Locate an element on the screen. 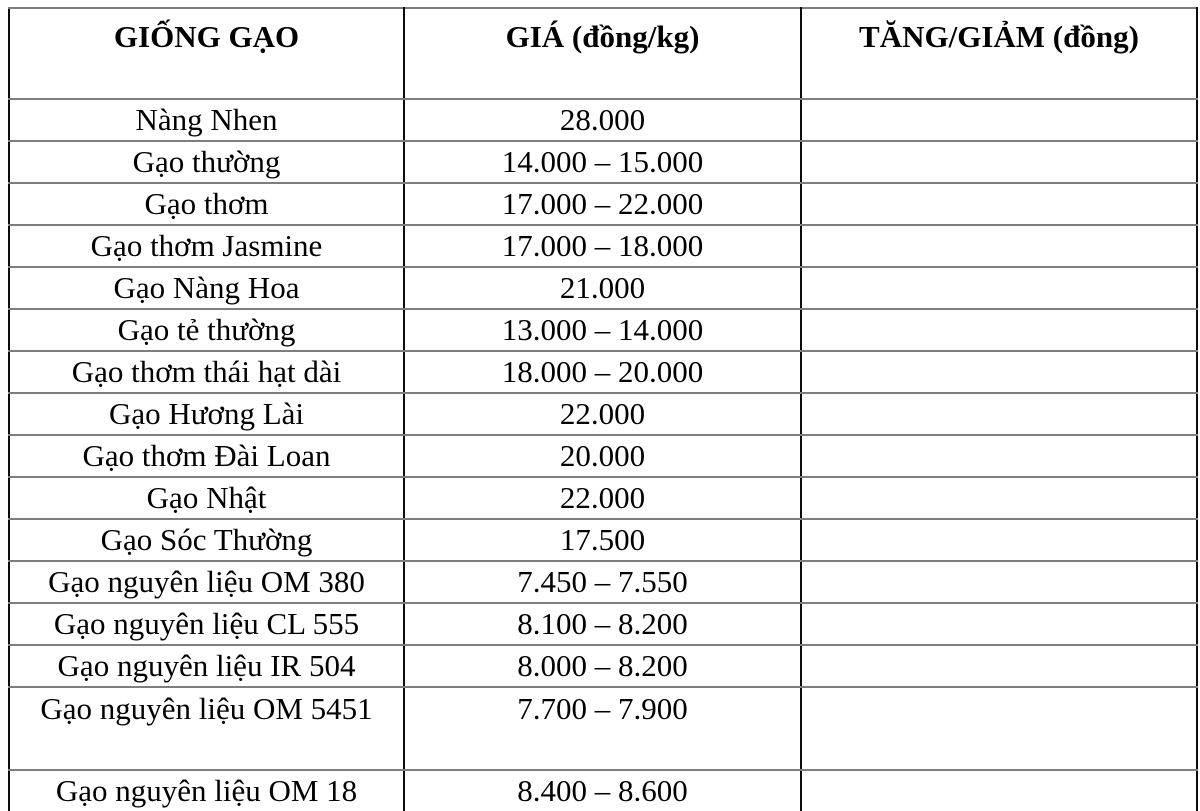 The height and width of the screenshot is (811, 1200). variety-cell-text: Gạo nguyên liệu IR 504 is located at coordinates (206, 665).